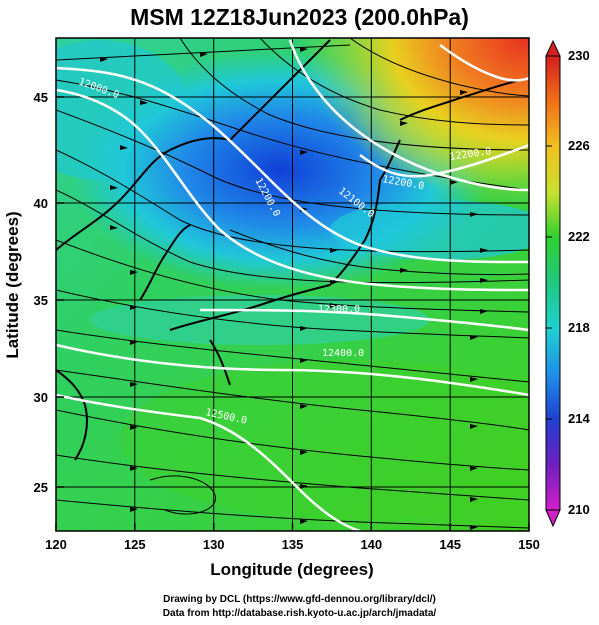 This screenshot has width=599, height=625. I want to click on colorbar-scale, so click(553, 283).